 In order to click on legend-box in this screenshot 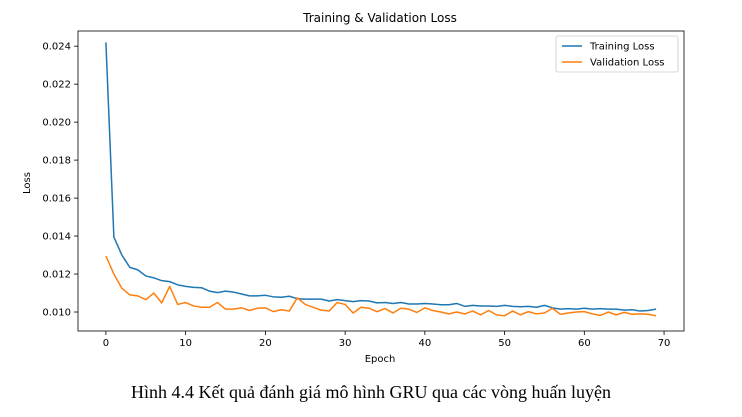, I will do `click(617, 54)`.